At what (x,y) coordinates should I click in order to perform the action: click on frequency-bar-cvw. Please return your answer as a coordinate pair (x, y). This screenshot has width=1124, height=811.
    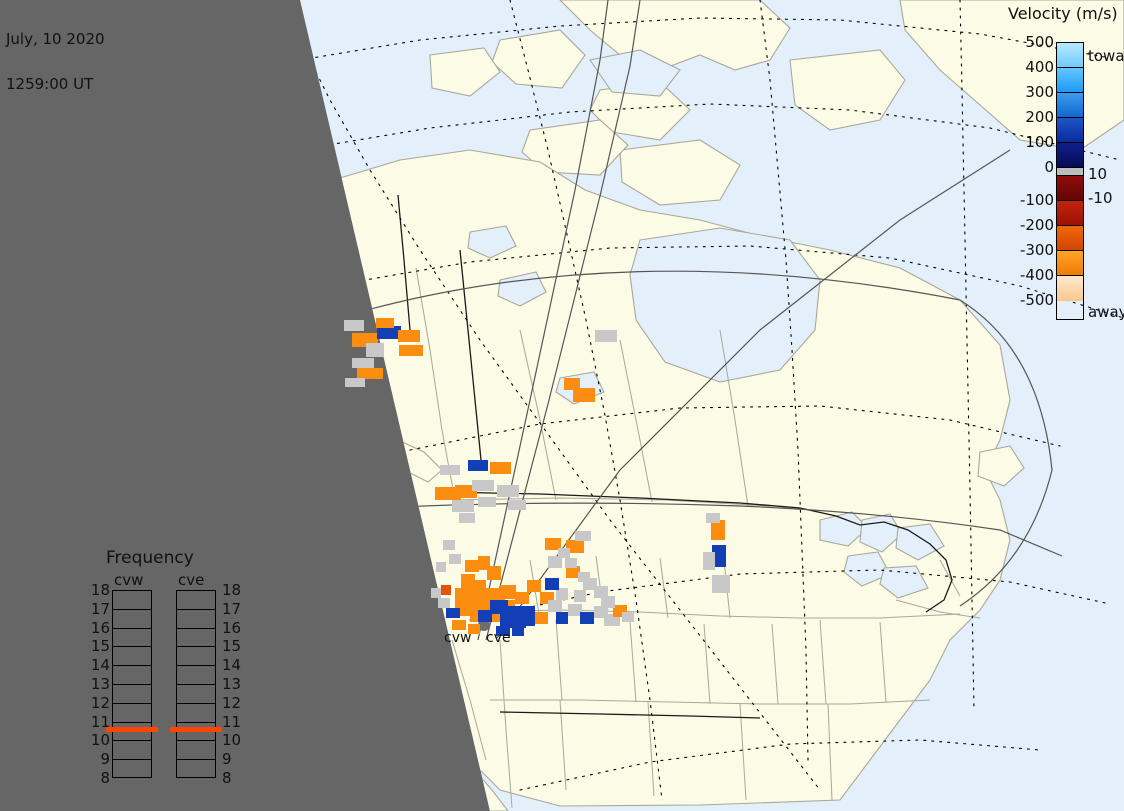
    Looking at the image, I should click on (132, 684).